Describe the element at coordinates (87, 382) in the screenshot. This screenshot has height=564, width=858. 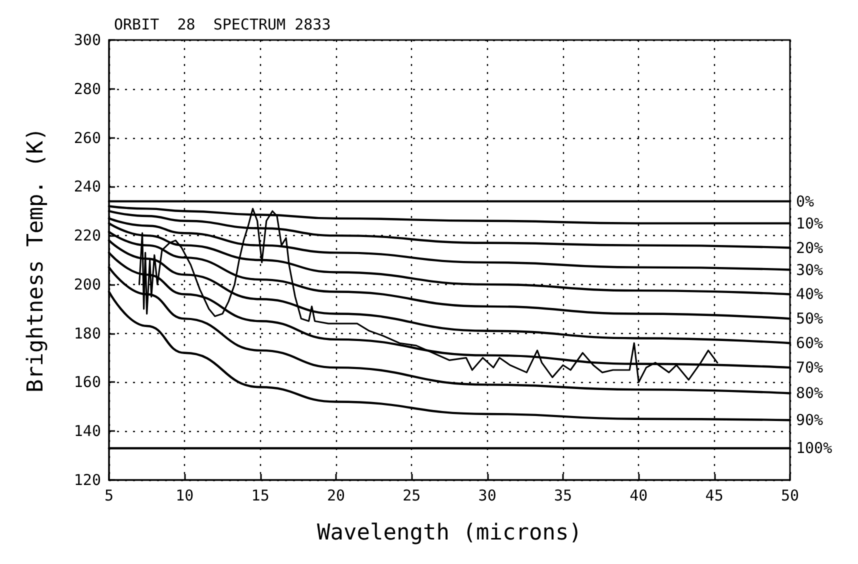
I see `y-tick-label: 160` at that location.